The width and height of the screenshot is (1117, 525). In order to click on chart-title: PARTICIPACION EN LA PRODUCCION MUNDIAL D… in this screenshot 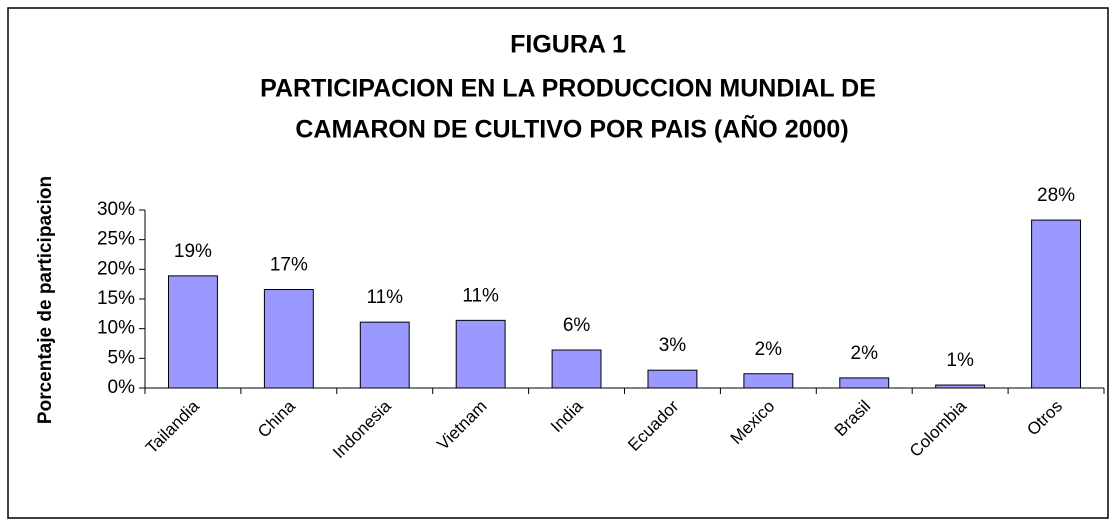, I will do `click(568, 89)`.